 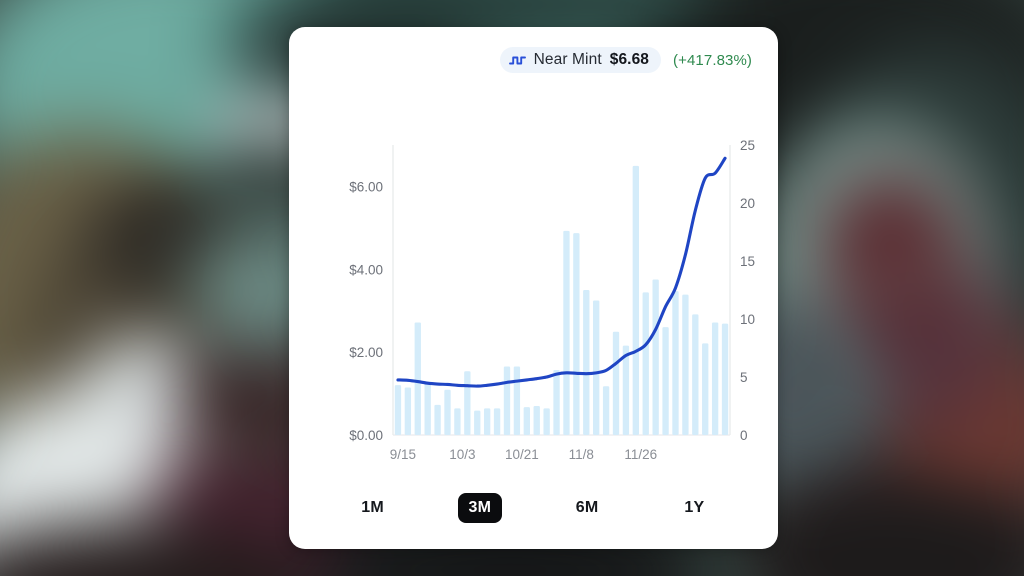 I want to click on y-axis-right-tick: 10, so click(x=747, y=319).